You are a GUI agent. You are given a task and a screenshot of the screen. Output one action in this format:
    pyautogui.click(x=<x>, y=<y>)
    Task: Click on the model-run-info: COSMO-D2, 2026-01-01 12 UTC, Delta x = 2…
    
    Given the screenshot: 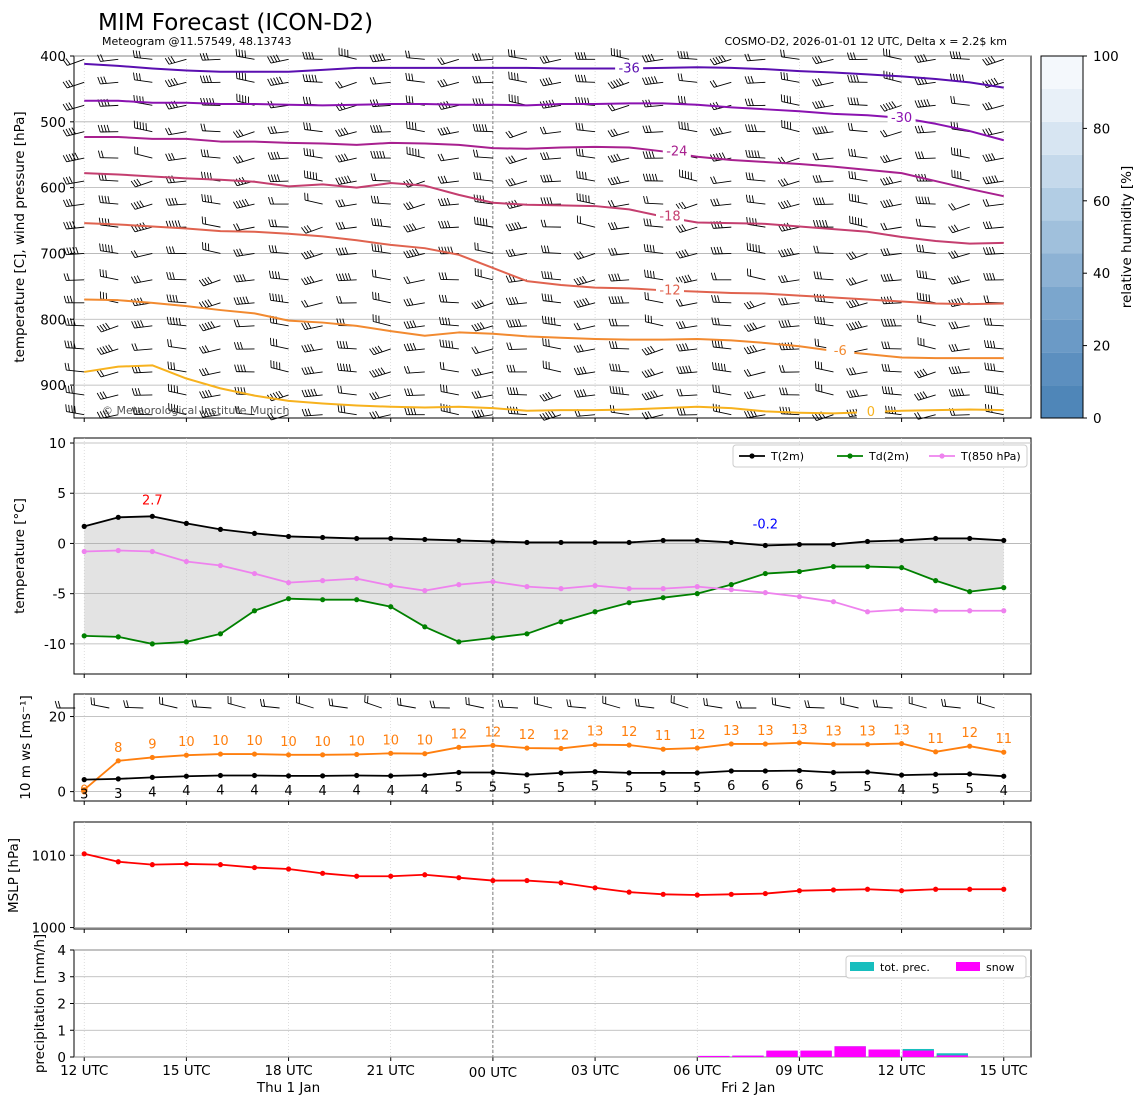 What is the action you would take?
    pyautogui.click(x=865, y=41)
    